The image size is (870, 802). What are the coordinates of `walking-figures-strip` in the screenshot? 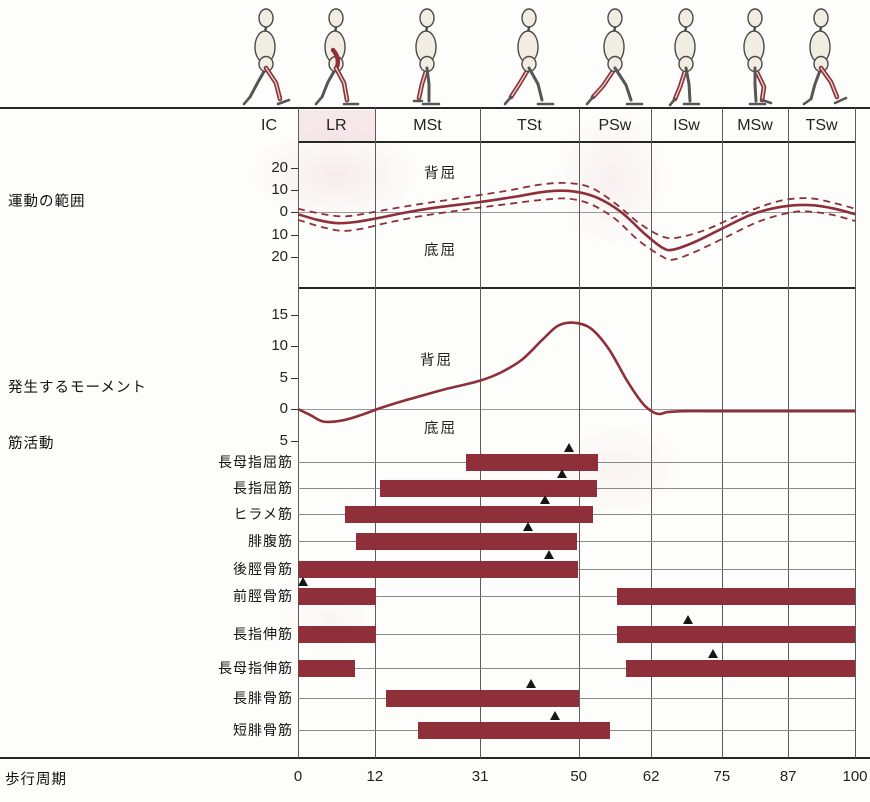 It's located at (435, 54).